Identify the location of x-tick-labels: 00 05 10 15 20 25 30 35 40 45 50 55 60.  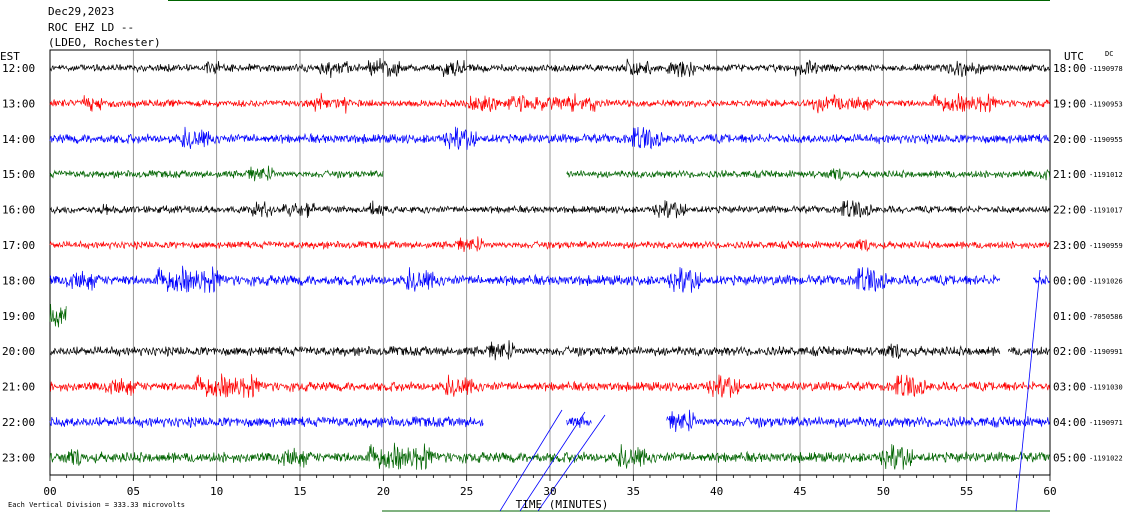
(549, 491).